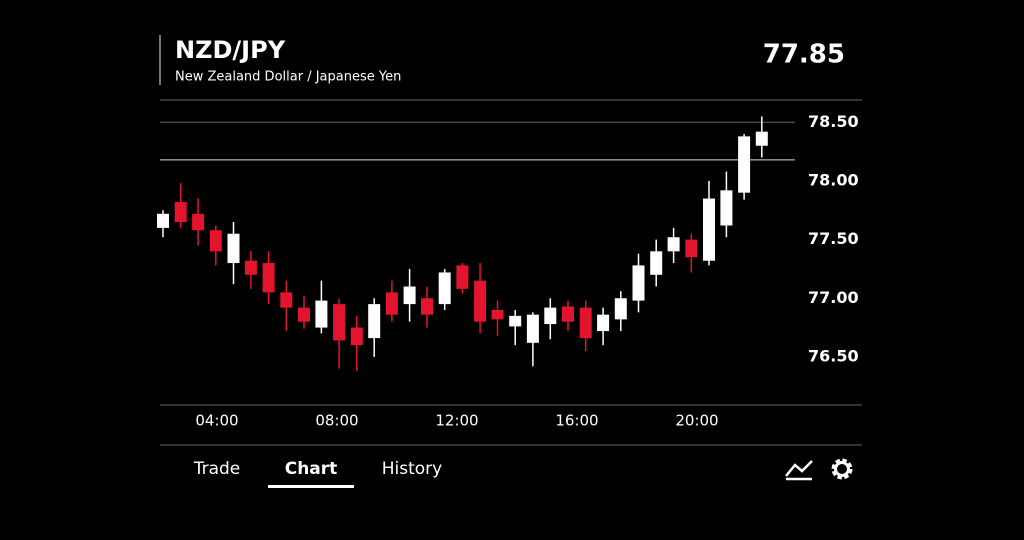  What do you see at coordinates (833, 355) in the screenshot?
I see `y-tick-label: 76.50` at bounding box center [833, 355].